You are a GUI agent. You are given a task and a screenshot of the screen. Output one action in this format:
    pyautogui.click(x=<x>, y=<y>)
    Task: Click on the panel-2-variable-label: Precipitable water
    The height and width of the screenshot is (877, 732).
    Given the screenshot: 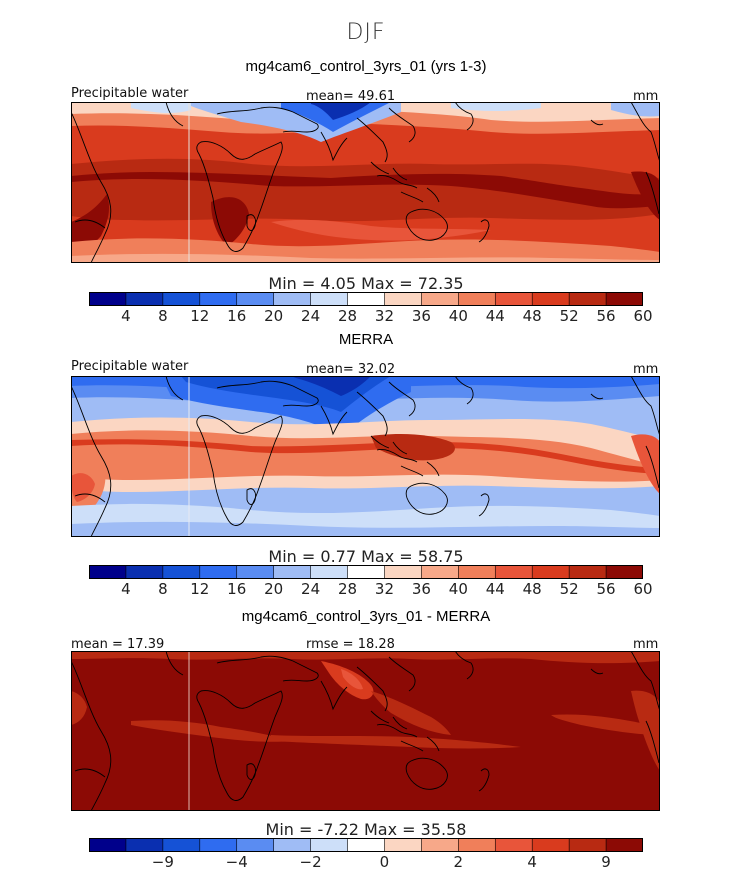 What is the action you would take?
    pyautogui.click(x=130, y=366)
    